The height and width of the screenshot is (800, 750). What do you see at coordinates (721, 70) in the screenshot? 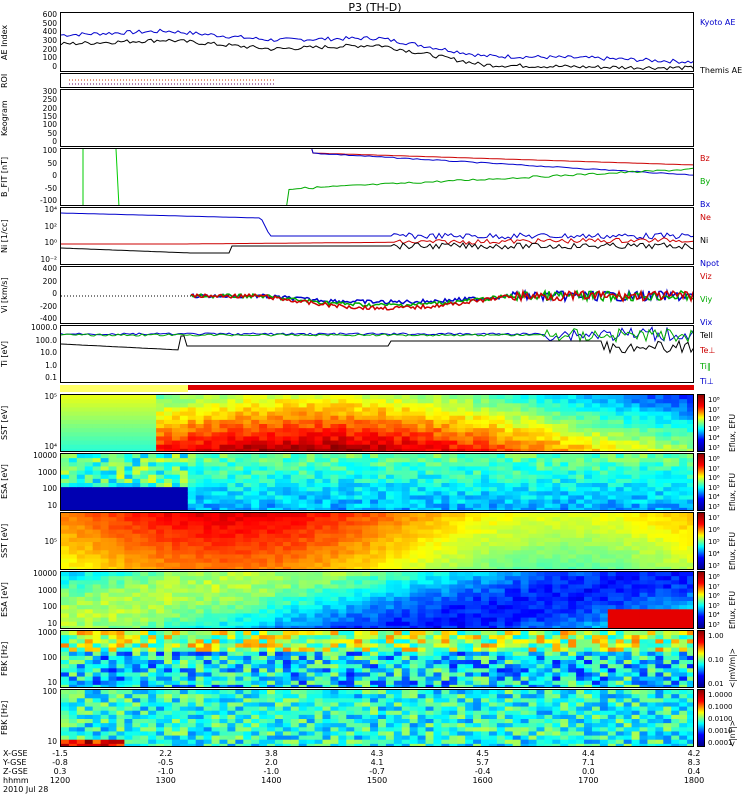
I see `legend-themisae: Themis AE` at bounding box center [721, 70].